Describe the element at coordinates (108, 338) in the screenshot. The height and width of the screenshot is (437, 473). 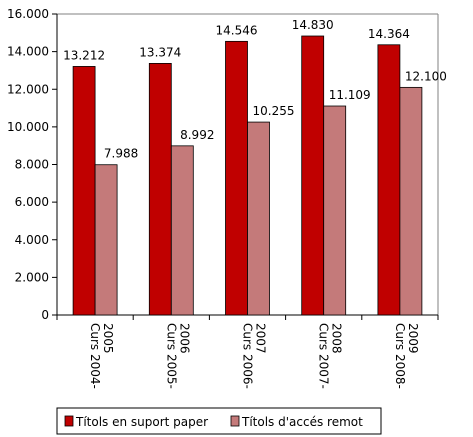
I see `x-tick-label-line: 2005` at that location.